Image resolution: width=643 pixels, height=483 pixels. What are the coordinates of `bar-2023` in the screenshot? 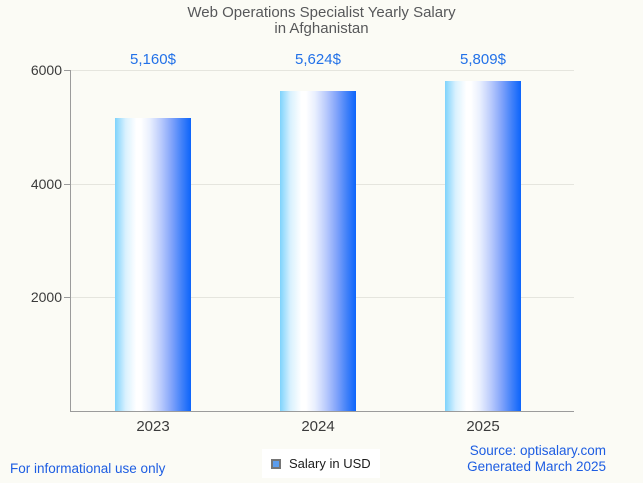 It's located at (153, 264).